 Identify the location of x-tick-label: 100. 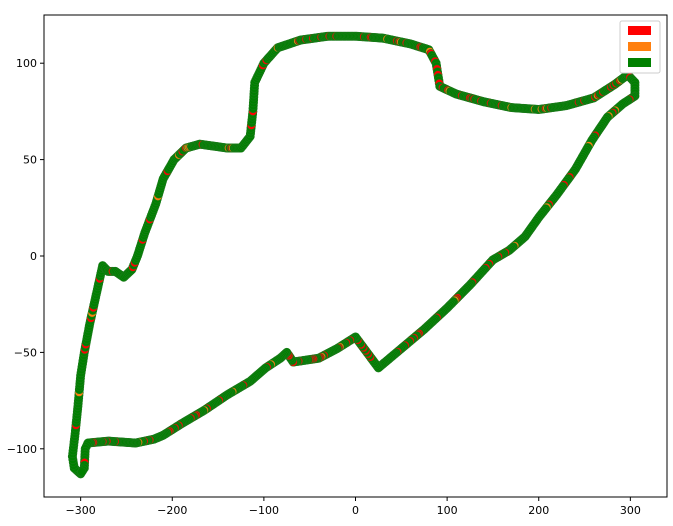
(447, 510).